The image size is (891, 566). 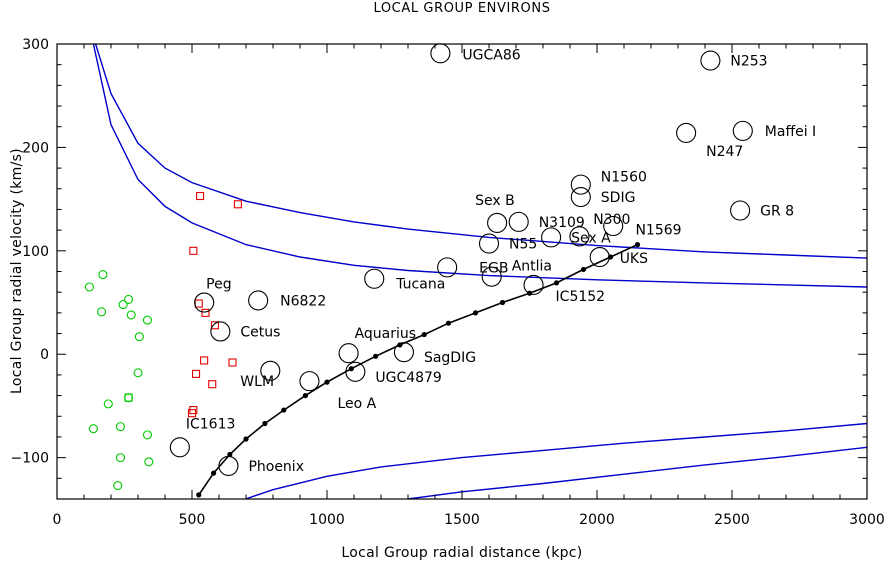 I want to click on dwarf-markers, so click(x=163, y=341).